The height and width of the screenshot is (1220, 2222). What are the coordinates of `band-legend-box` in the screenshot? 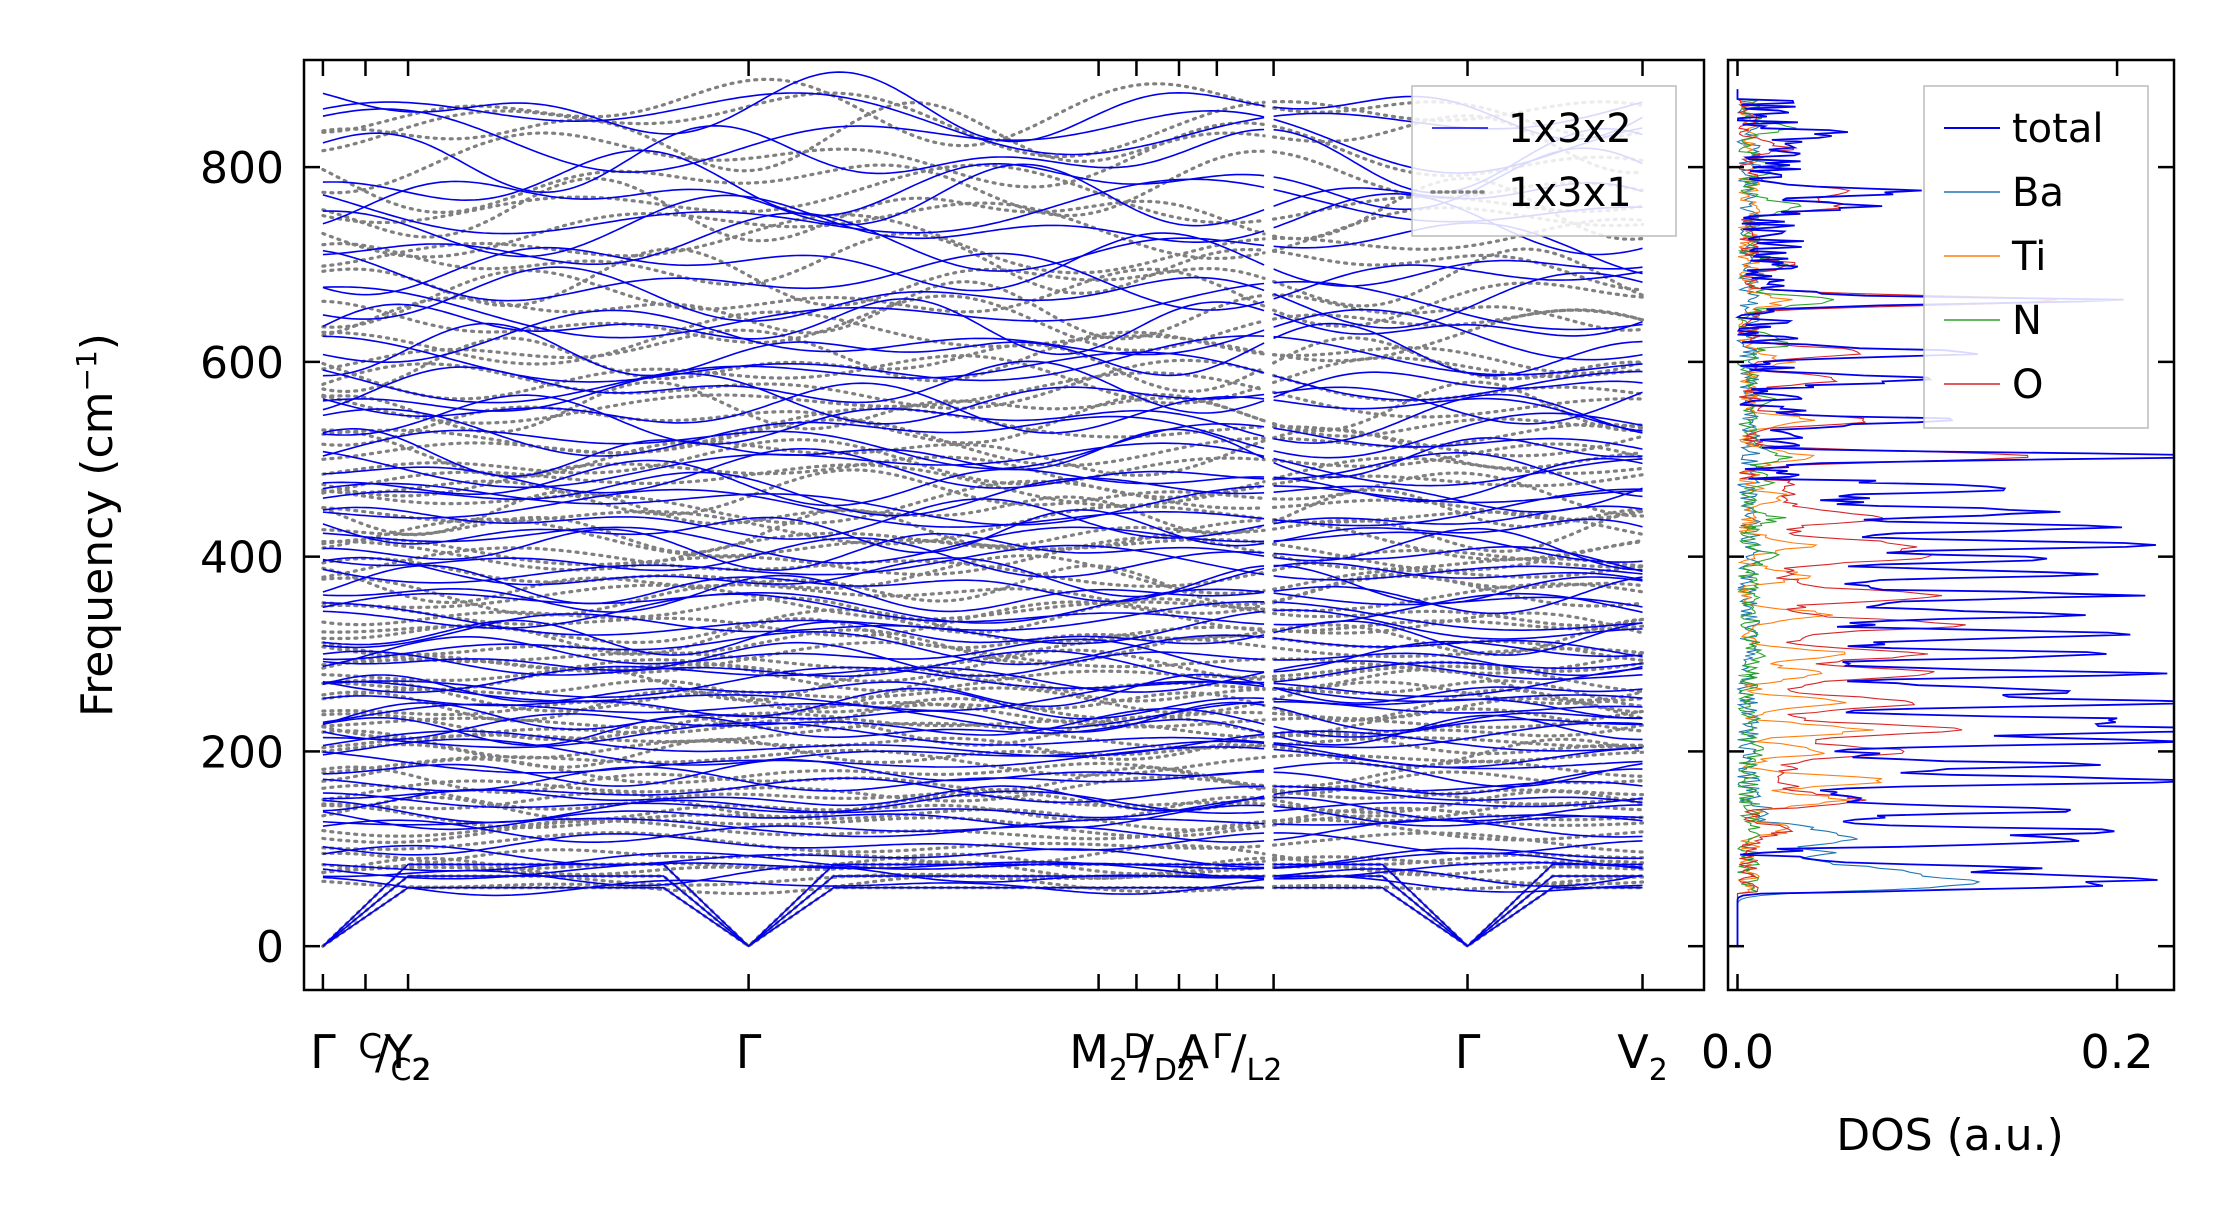 It's located at (1544, 161).